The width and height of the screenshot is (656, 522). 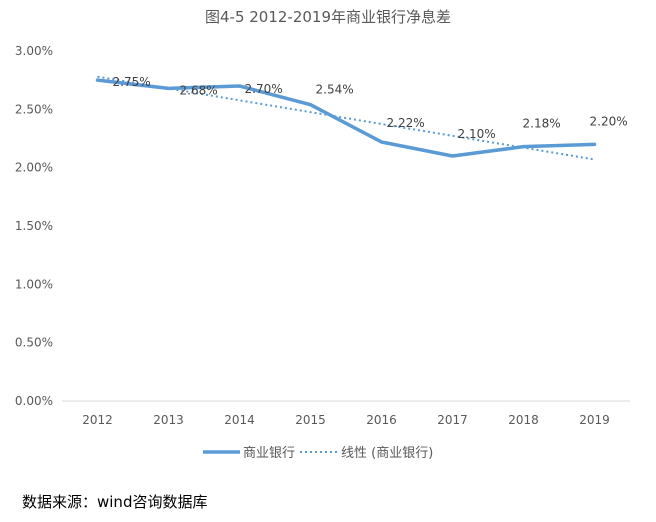 I want to click on series-line-path, so click(x=346, y=118).